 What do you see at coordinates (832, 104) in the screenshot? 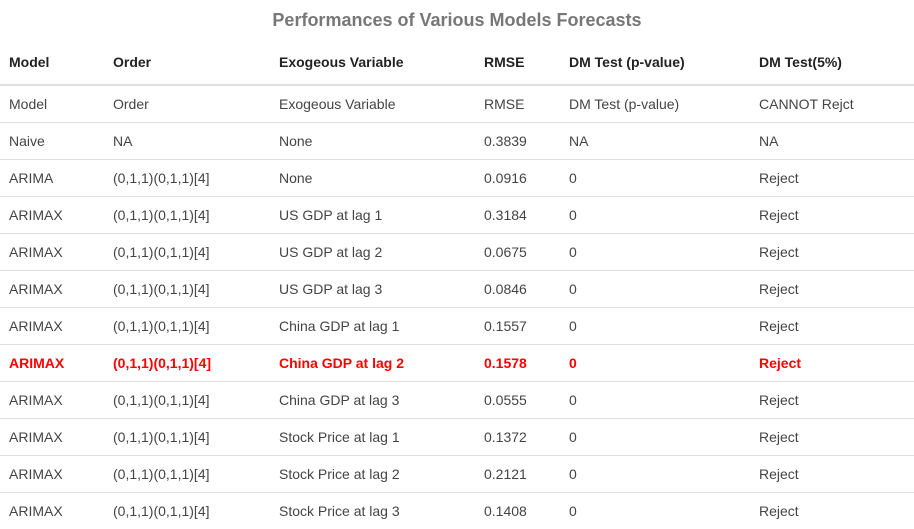
I see `cell-dm-test-5pct: CANNOT Rejct` at bounding box center [832, 104].